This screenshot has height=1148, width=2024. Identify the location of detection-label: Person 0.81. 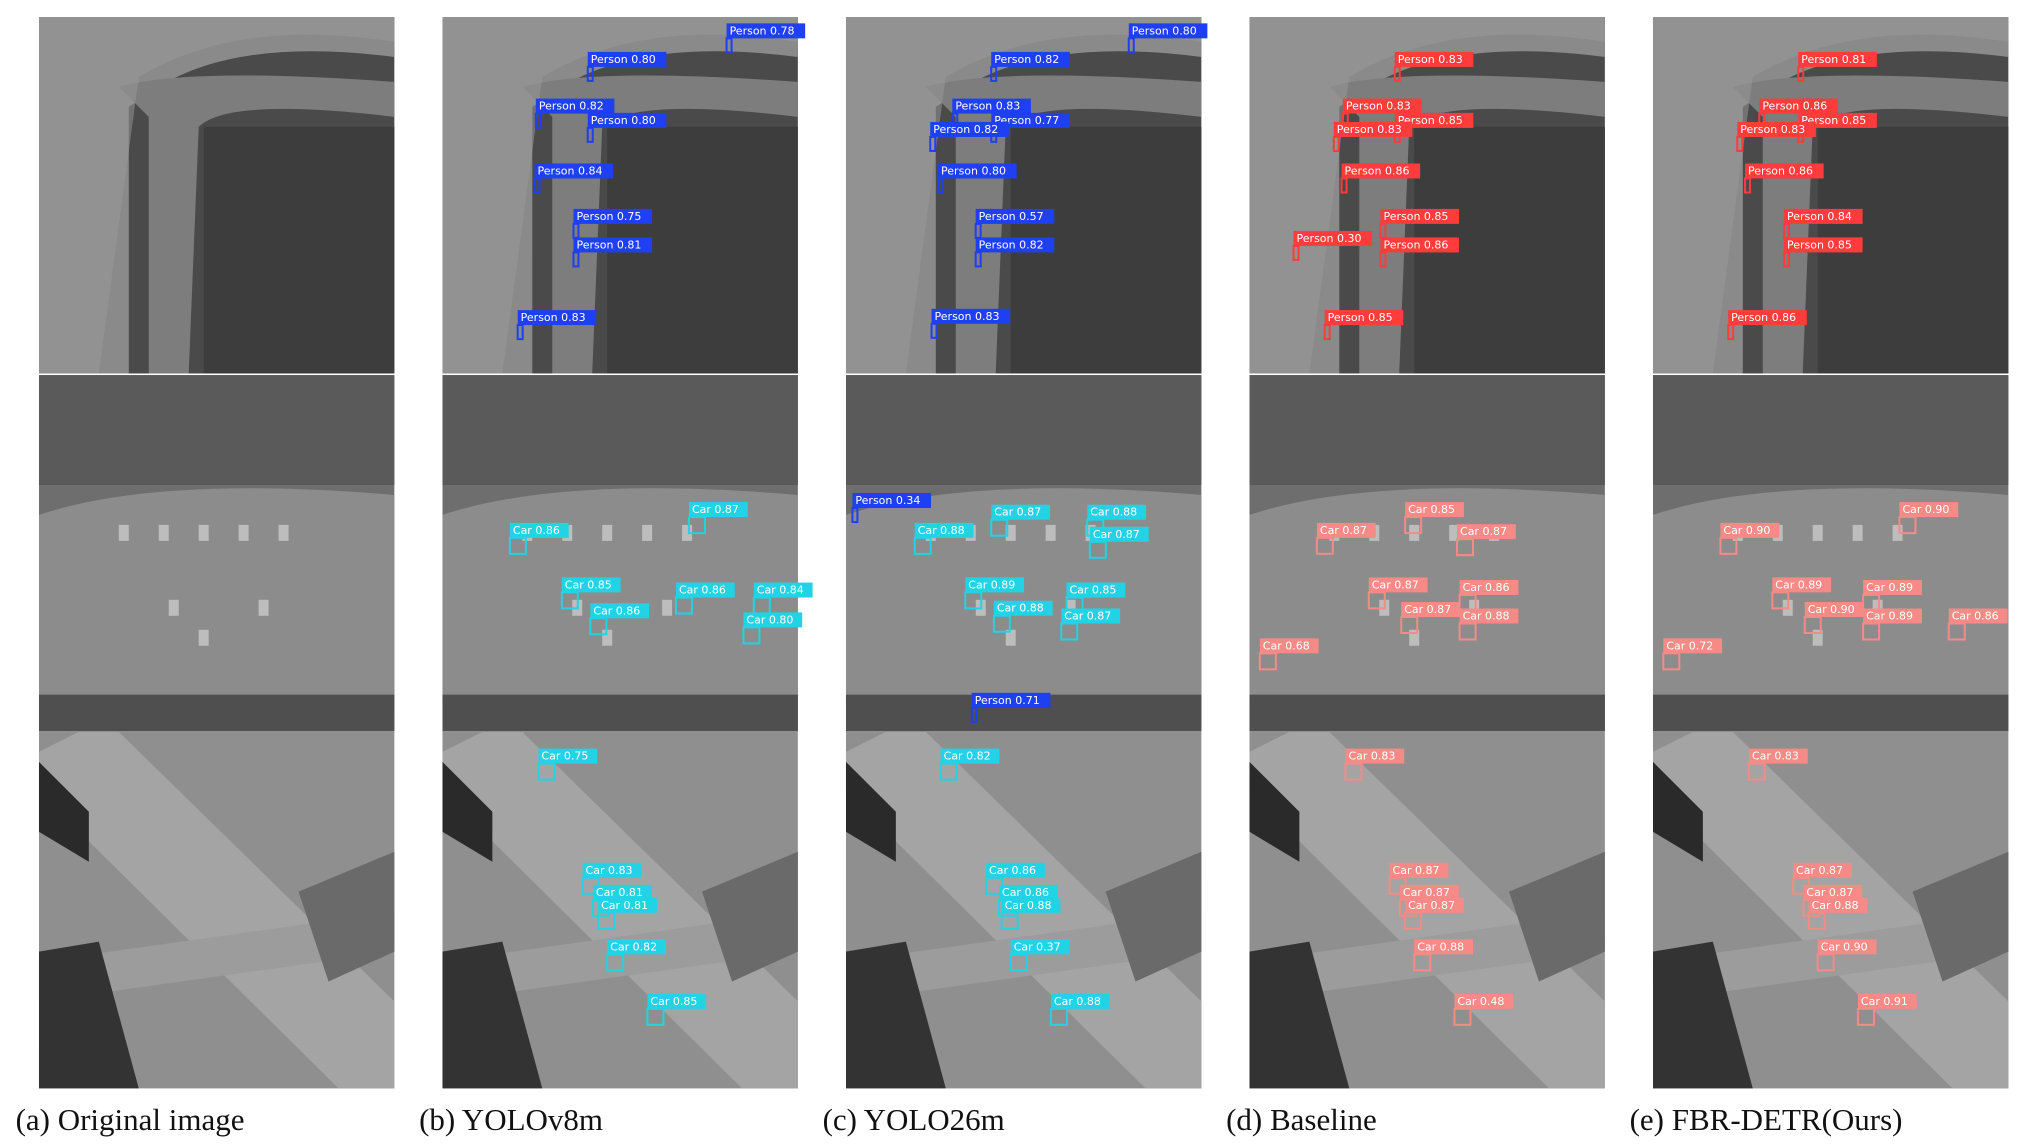
(608, 244).